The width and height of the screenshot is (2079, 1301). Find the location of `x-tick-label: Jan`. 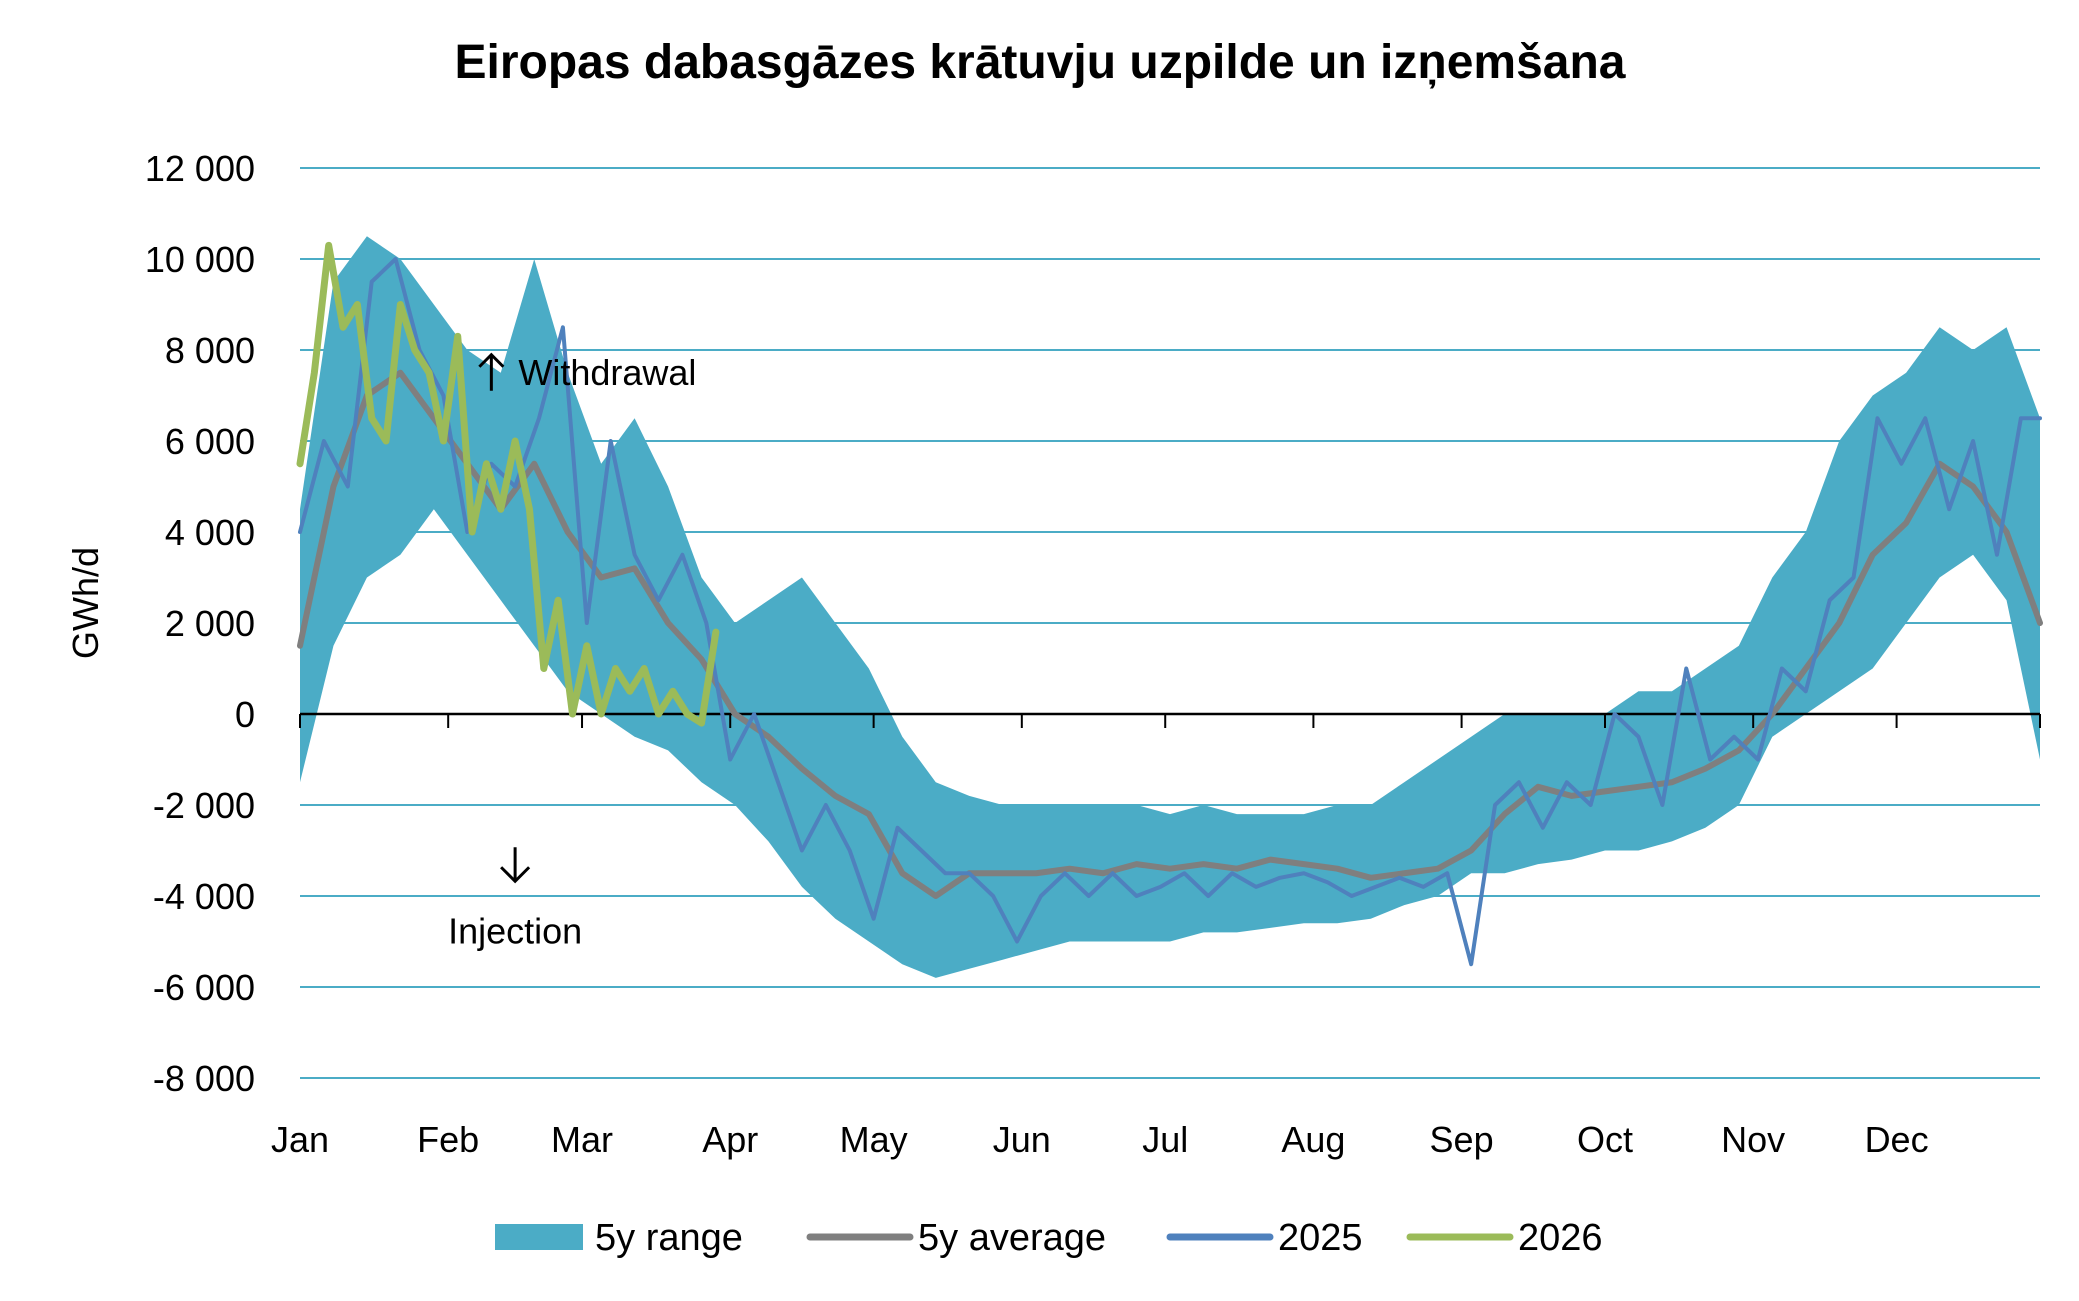

x-tick-label: Jan is located at coordinates (300, 1139).